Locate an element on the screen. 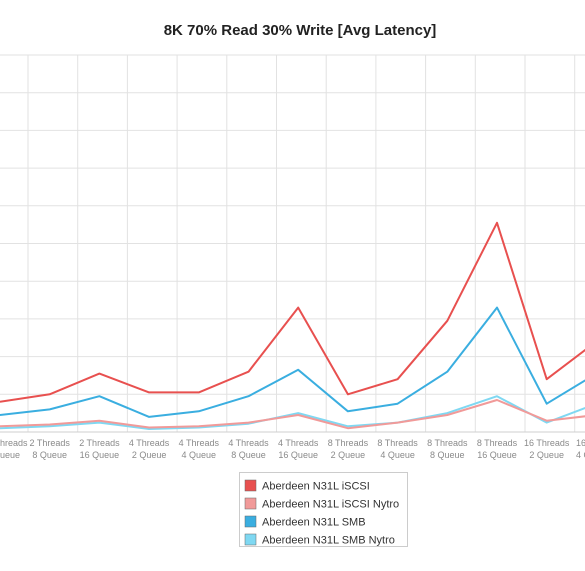 Image resolution: width=585 pixels, height=571 pixels. legend-box is located at coordinates (323, 509).